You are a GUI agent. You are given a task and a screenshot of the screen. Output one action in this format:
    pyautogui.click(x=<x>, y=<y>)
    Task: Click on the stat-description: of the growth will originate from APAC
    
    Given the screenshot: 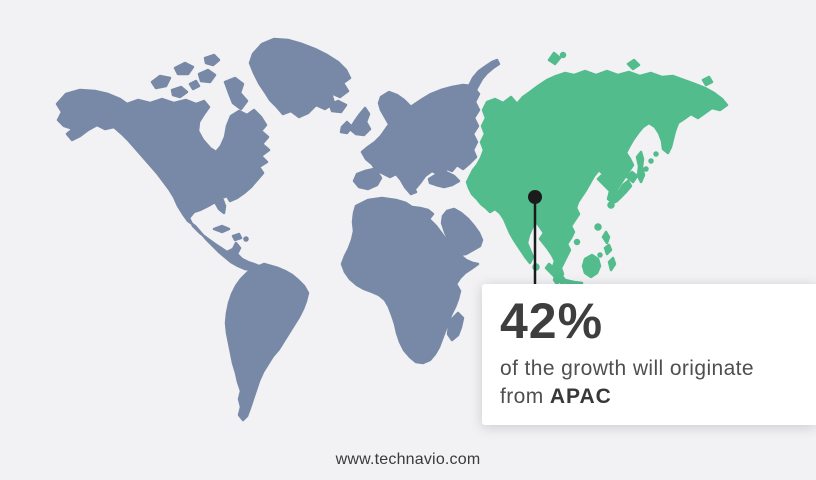 What is the action you would take?
    pyautogui.click(x=658, y=383)
    